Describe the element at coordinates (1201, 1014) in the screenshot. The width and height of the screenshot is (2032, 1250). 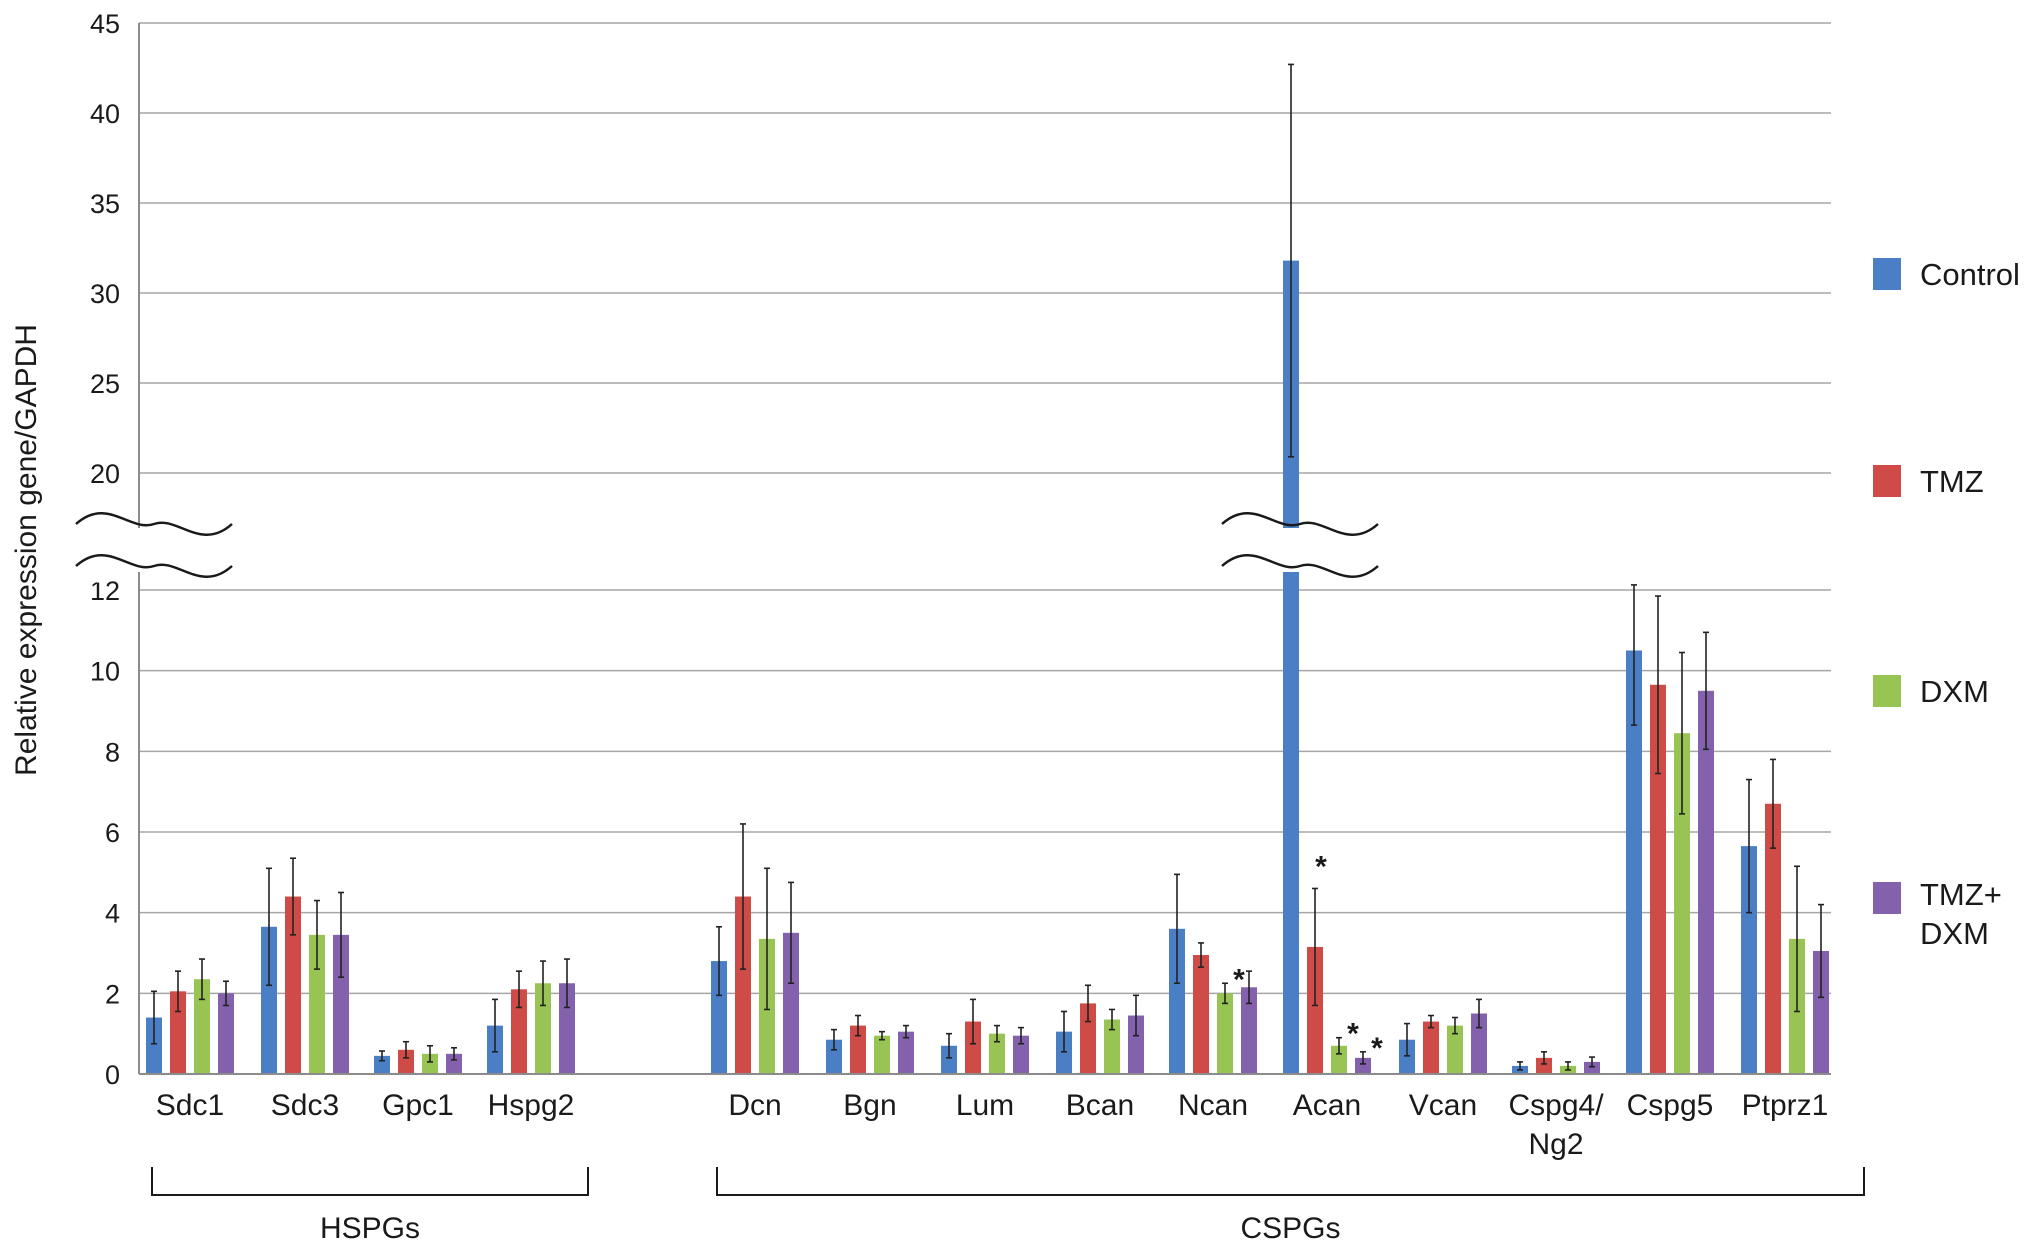
I see `bar-tmz-ncan` at that location.